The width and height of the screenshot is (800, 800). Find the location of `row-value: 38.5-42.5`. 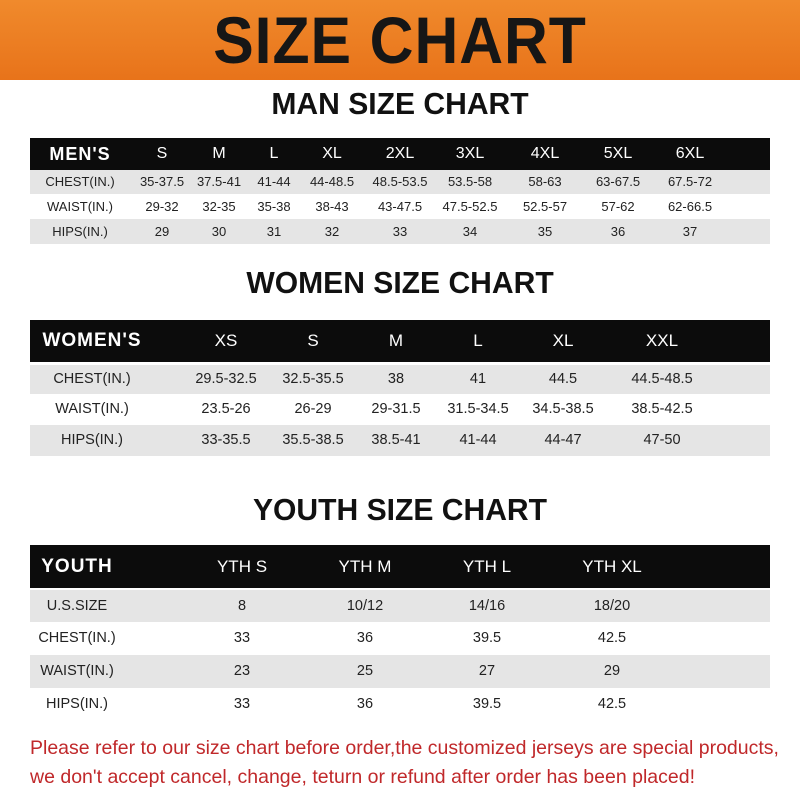

row-value: 38.5-42.5 is located at coordinates (662, 409).